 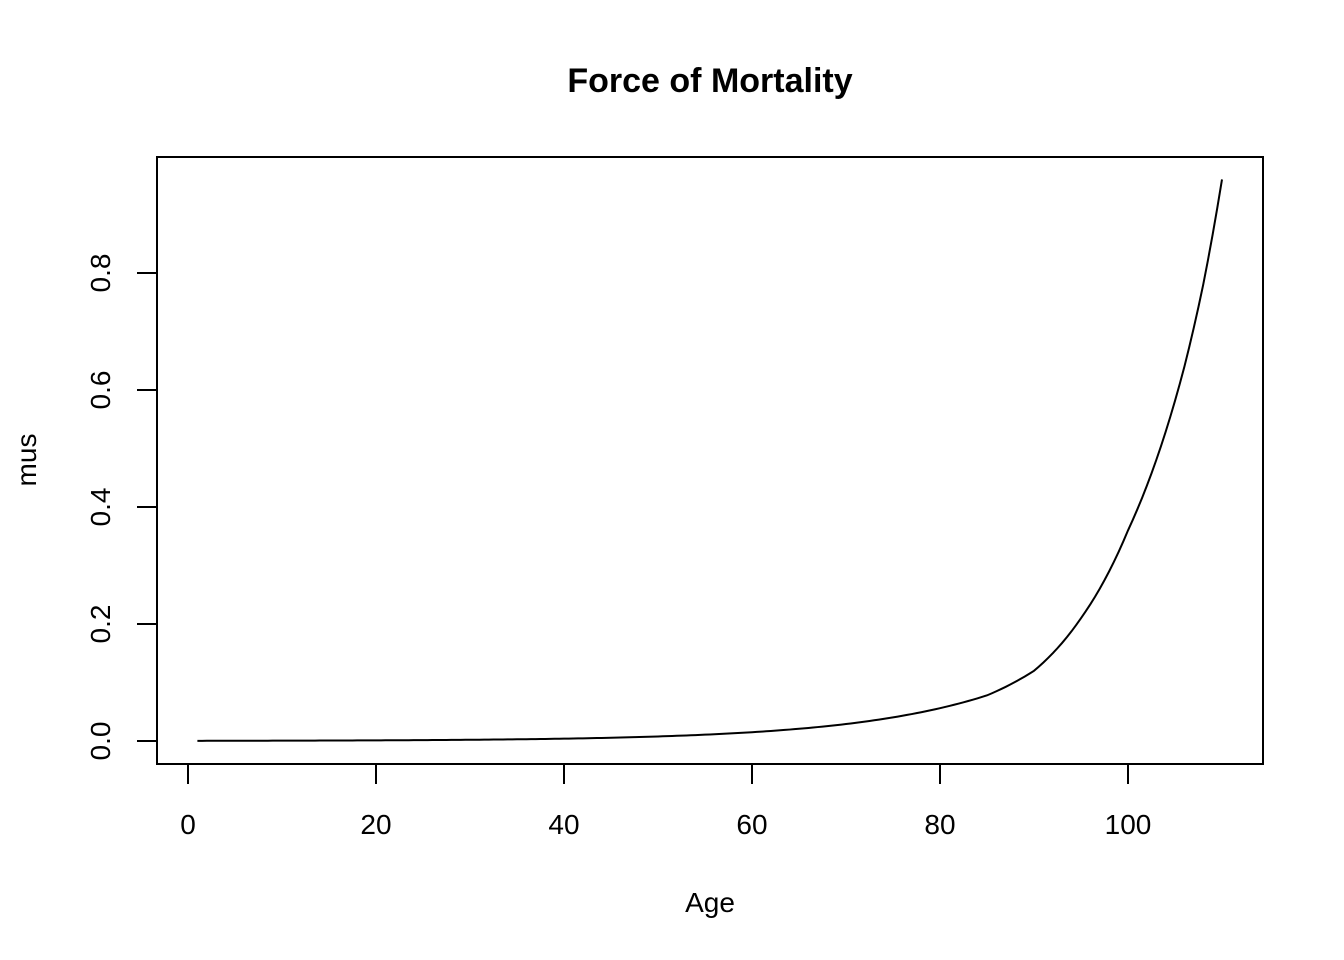 What do you see at coordinates (100, 741) in the screenshot?
I see `y-tick-label: 0.0` at bounding box center [100, 741].